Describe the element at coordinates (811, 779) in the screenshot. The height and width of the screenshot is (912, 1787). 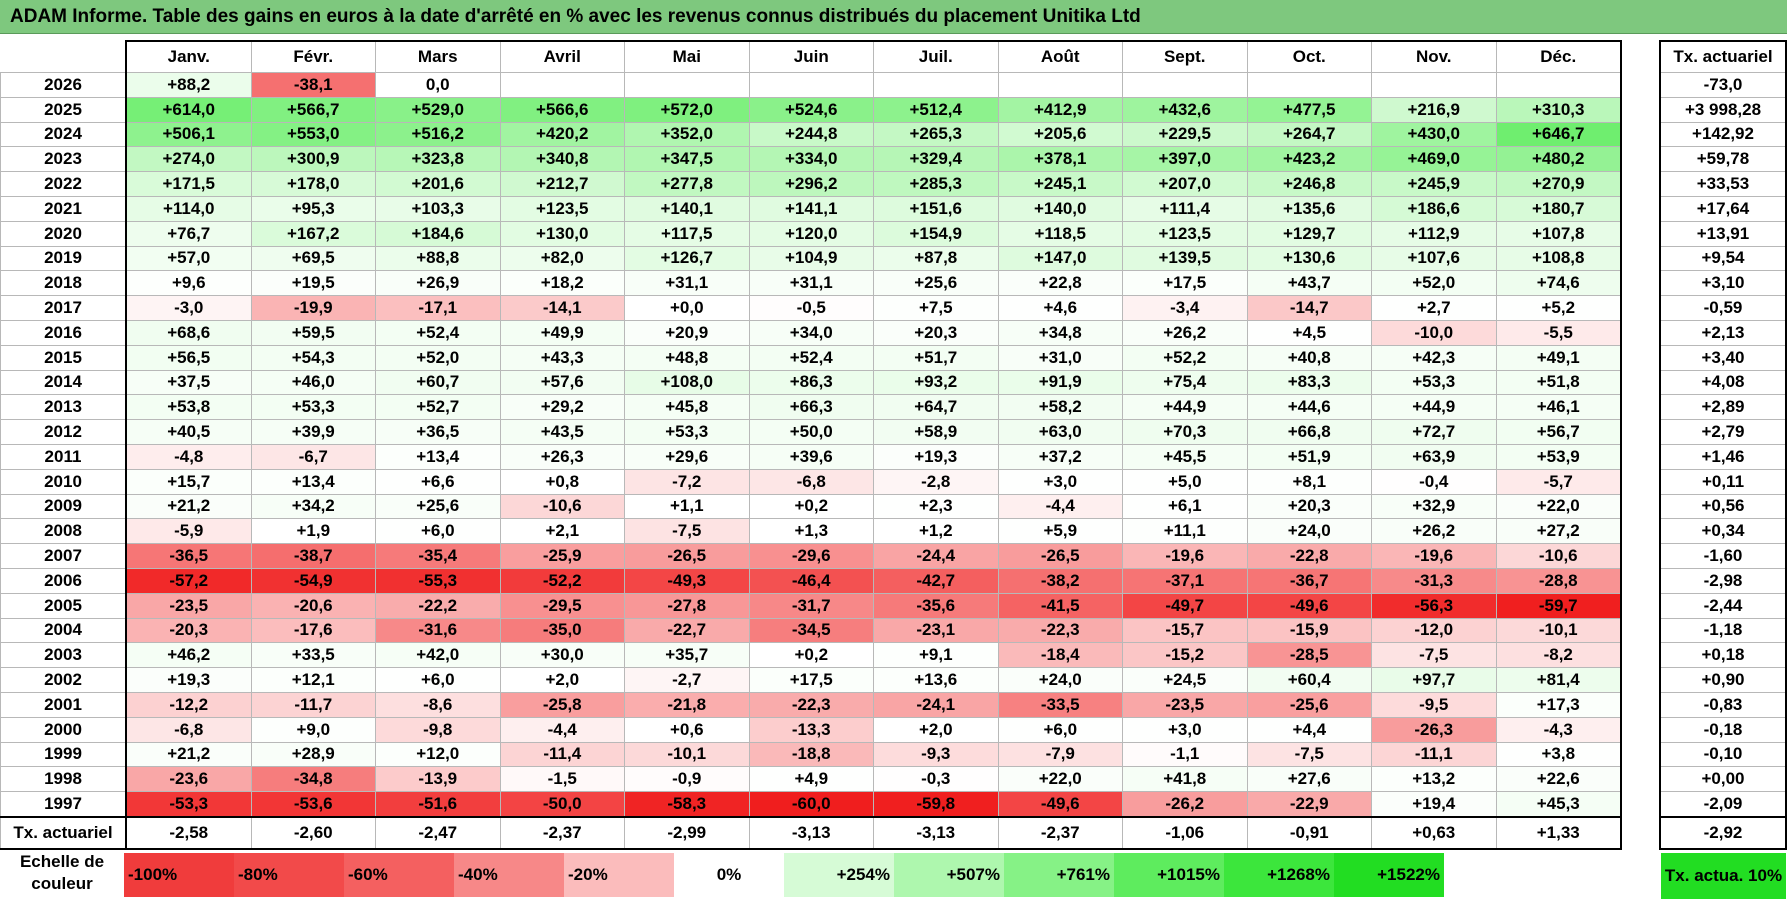
I see `gain-cell: +4,9` at that location.